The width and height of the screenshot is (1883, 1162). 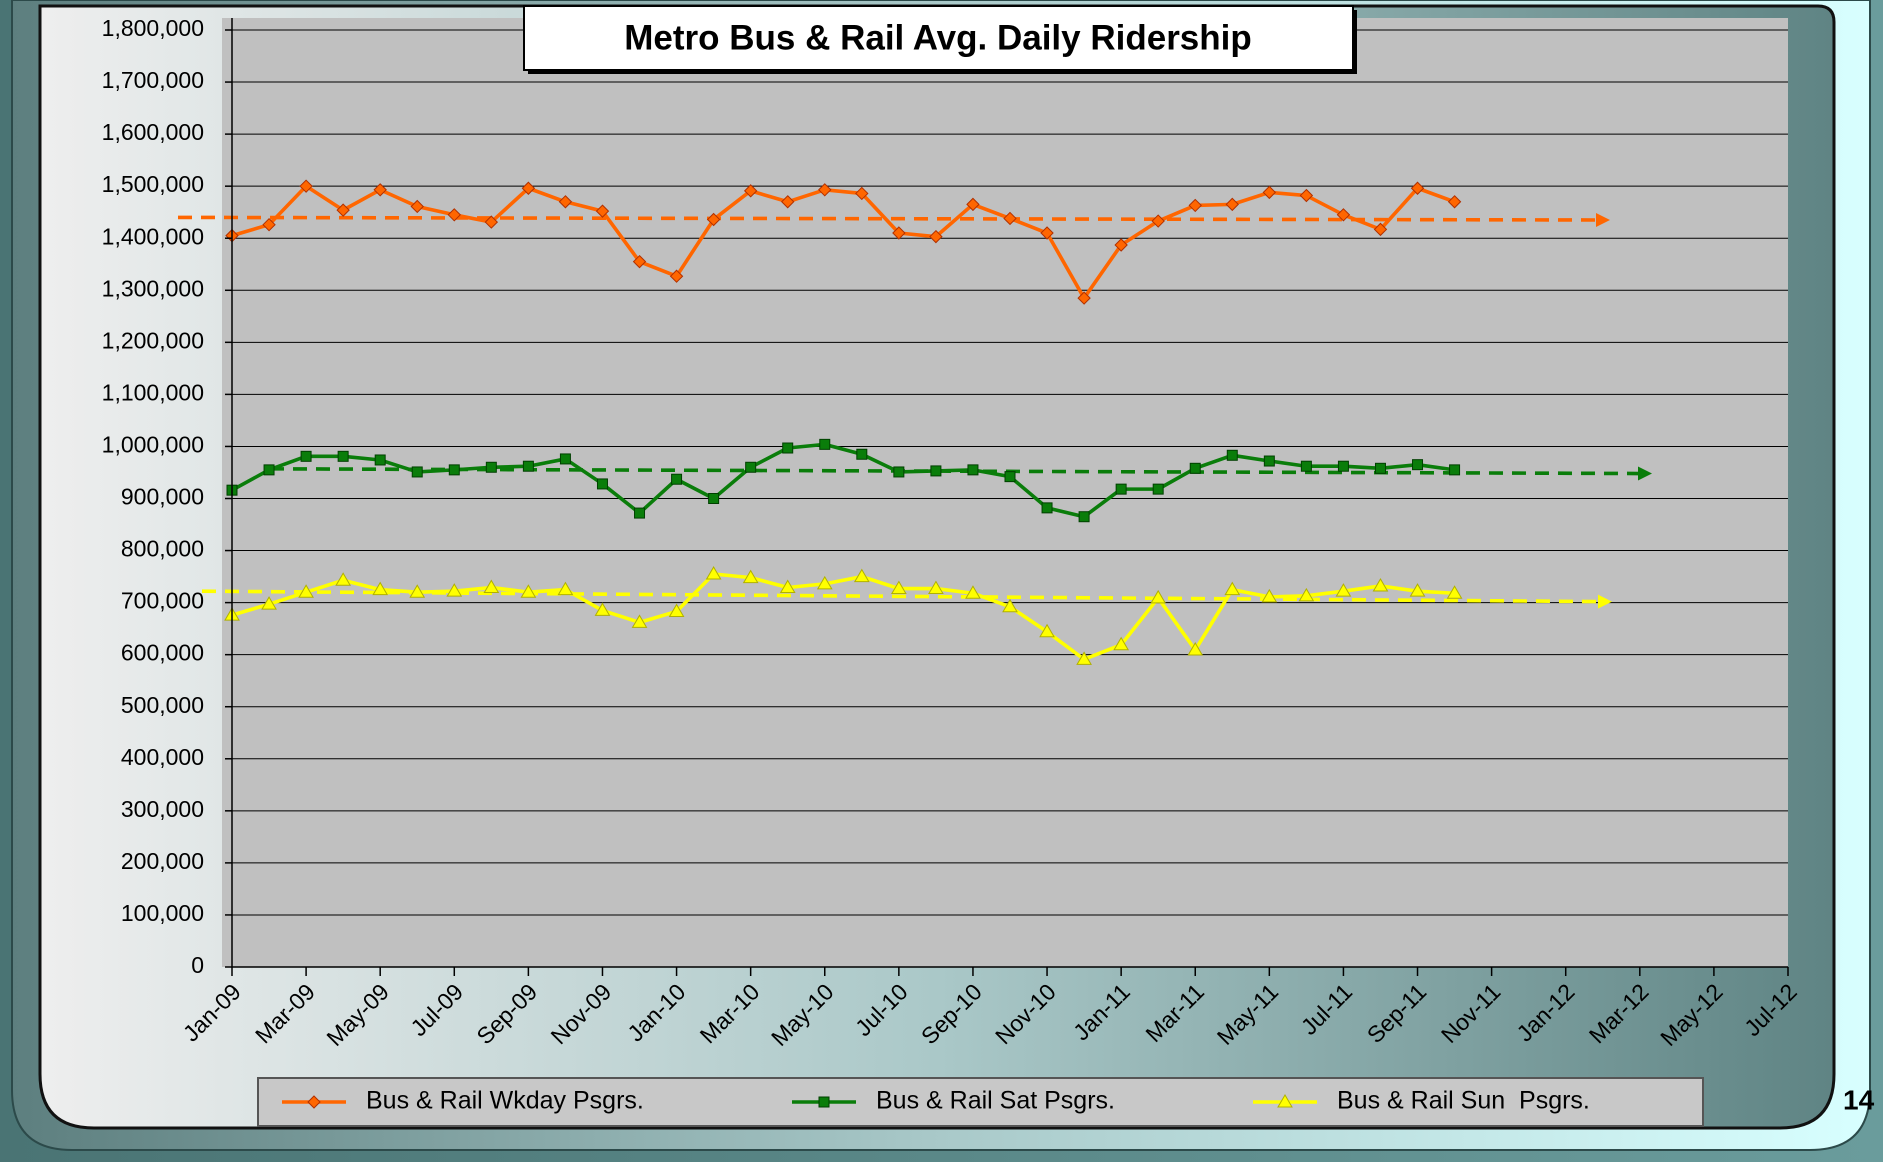 I want to click on chart-title: Metro Bus & Rail Avg. Daily Ridership, so click(x=938, y=37).